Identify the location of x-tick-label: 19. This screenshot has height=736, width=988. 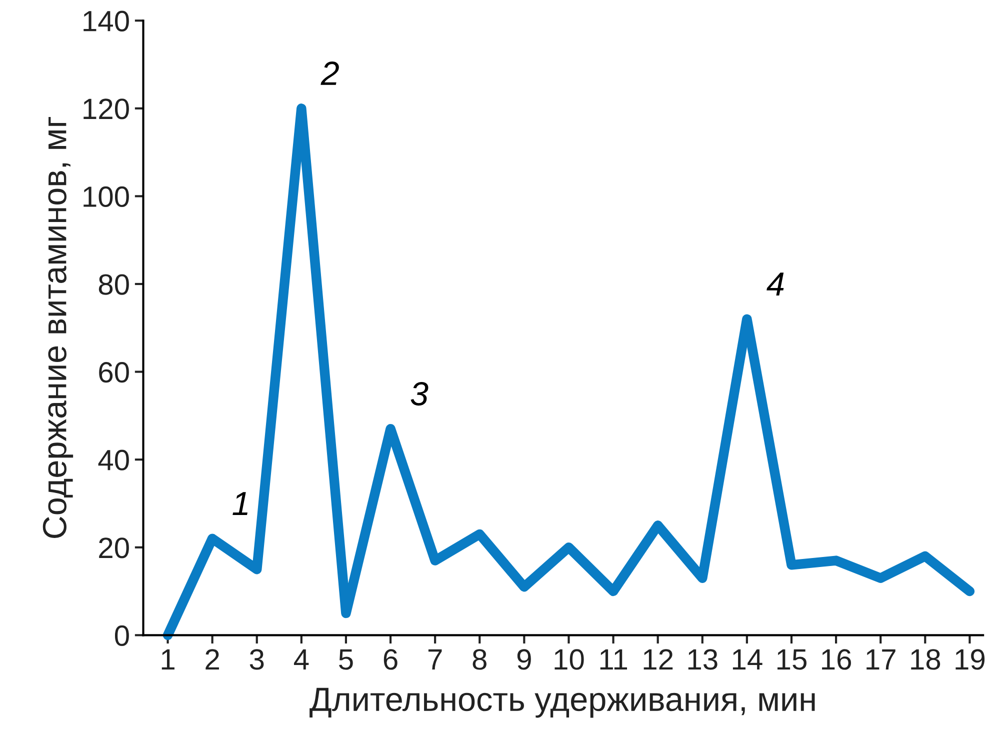
(970, 659).